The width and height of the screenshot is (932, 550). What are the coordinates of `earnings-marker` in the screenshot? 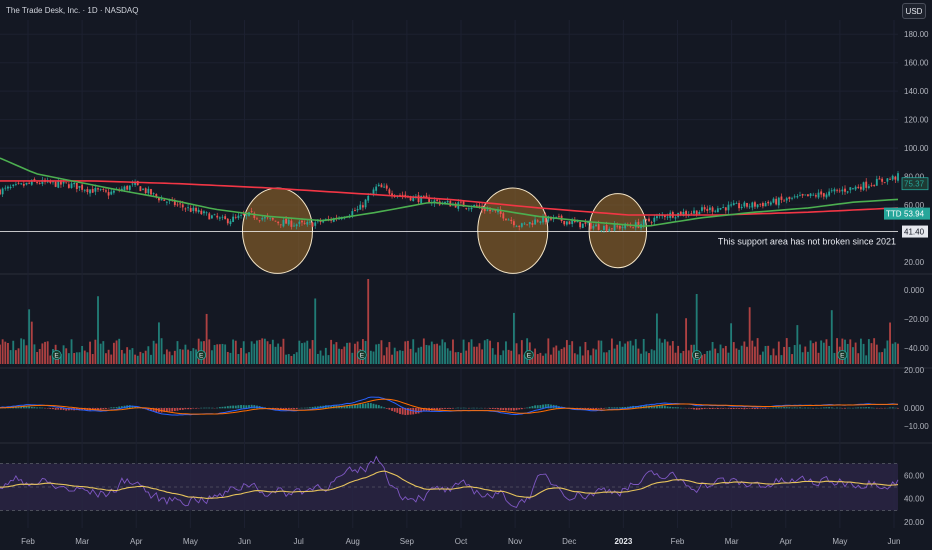 It's located at (201, 355).